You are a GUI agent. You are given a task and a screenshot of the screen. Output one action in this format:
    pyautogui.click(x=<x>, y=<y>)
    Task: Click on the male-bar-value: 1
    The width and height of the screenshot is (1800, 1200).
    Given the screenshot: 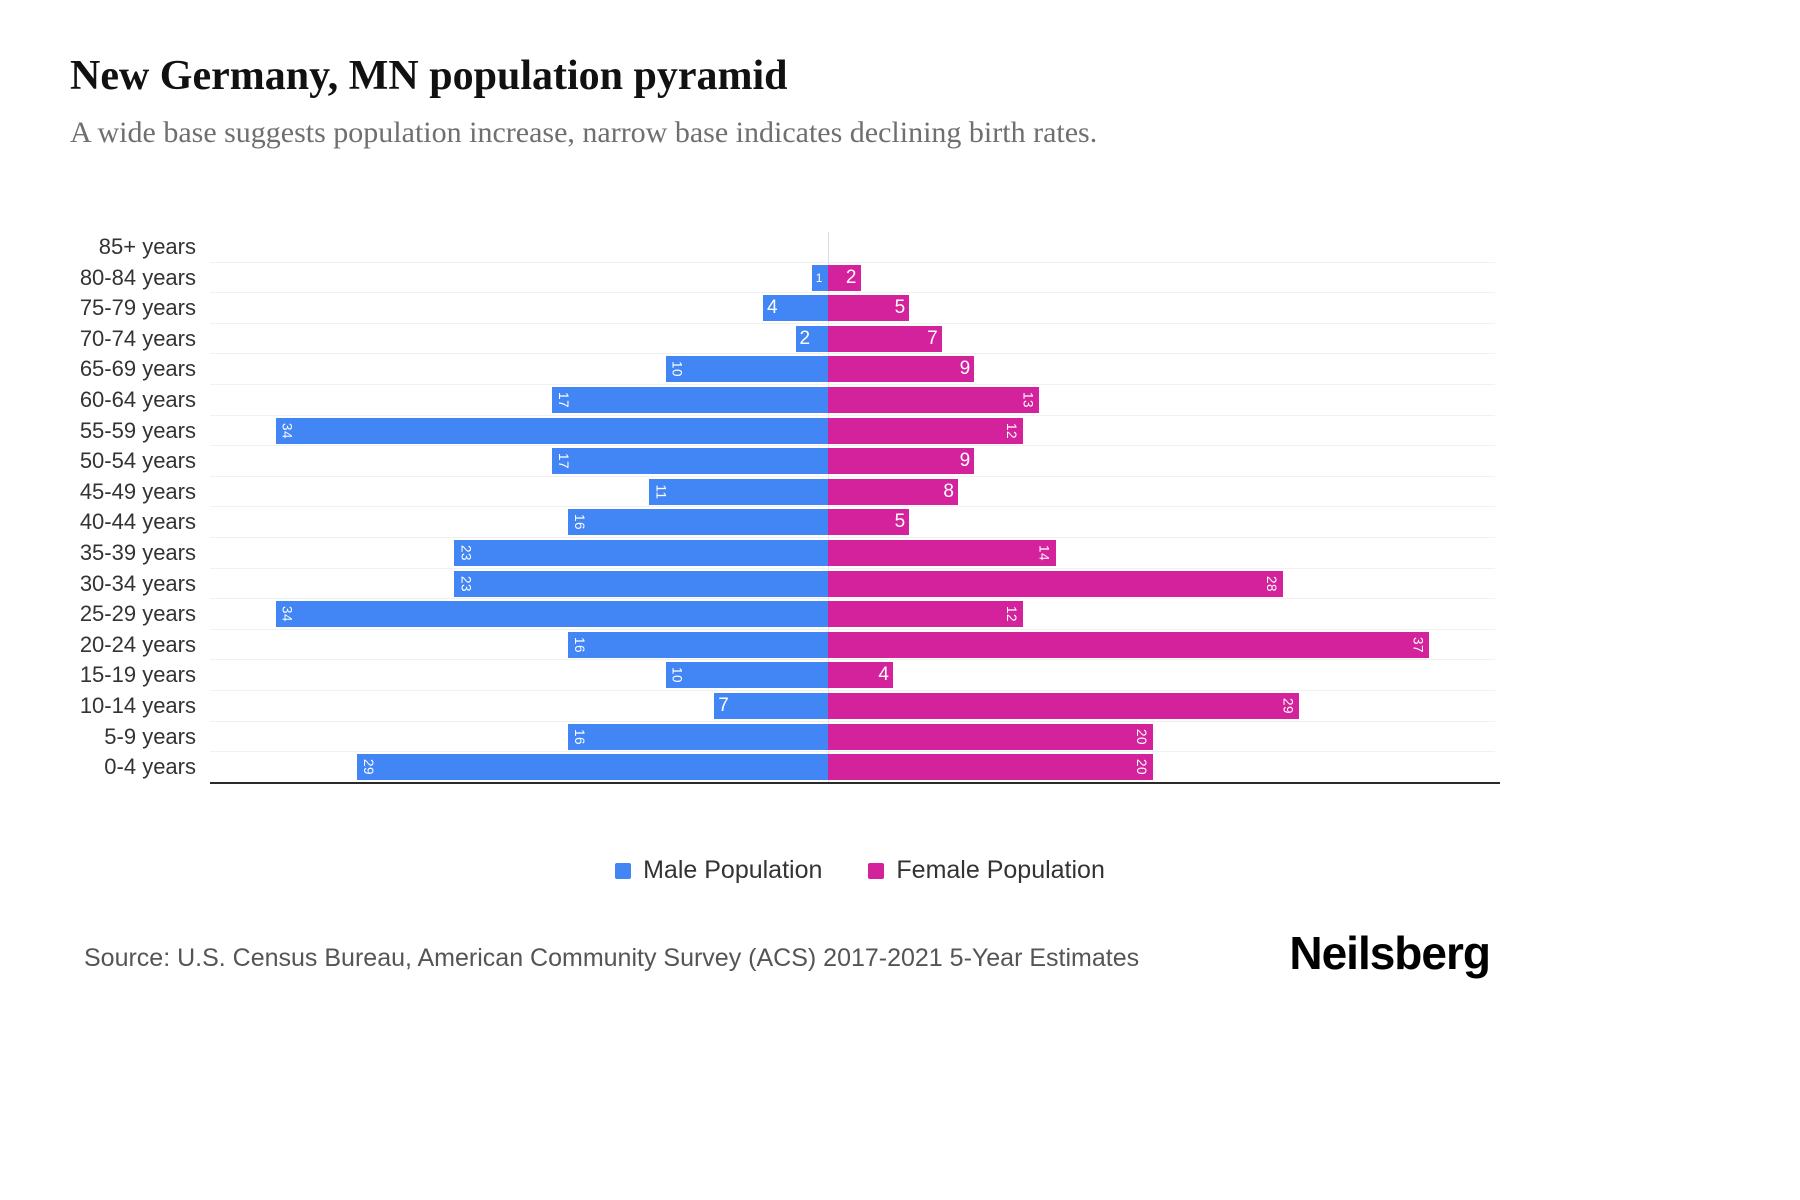 What is the action you would take?
    pyautogui.click(x=819, y=277)
    